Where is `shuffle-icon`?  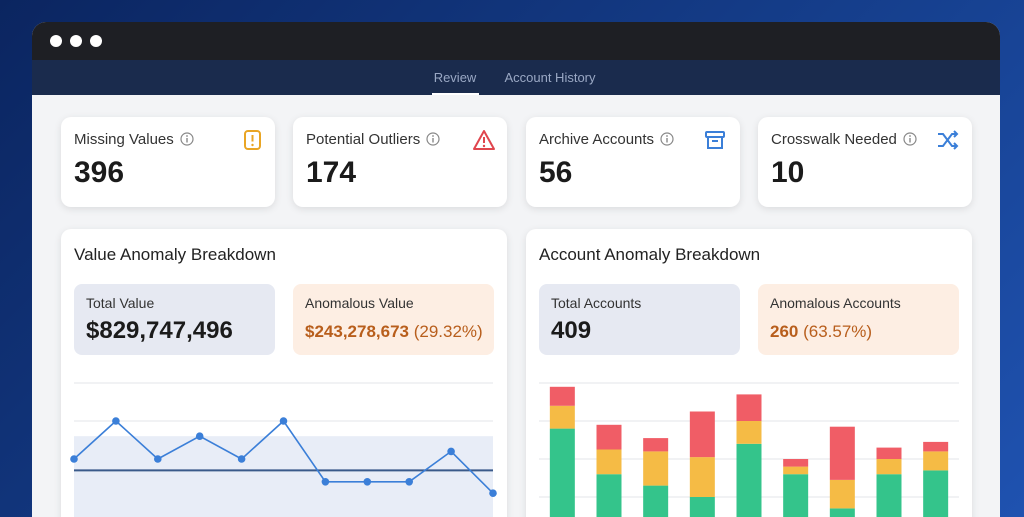 shuffle-icon is located at coordinates (948, 140).